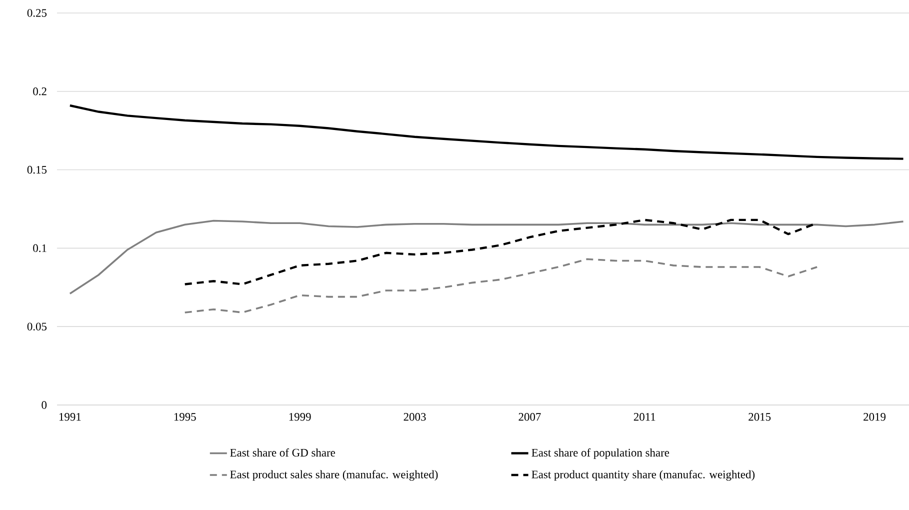  Describe the element at coordinates (37, 170) in the screenshot. I see `y-tick-label: 0.15` at that location.